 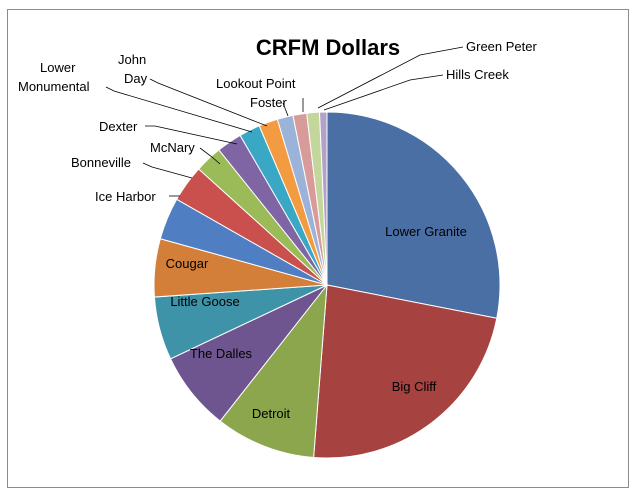 I want to click on slice-label-ice-harbor: Ice Harbor, so click(x=125, y=196).